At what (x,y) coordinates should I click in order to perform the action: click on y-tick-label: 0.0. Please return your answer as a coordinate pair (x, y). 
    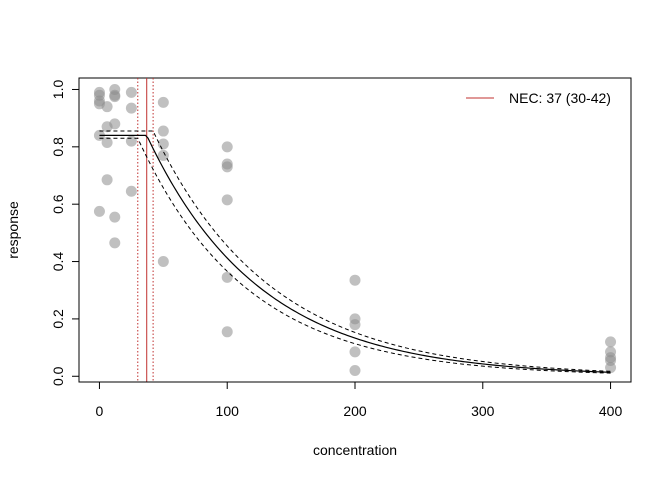
    Looking at the image, I should click on (58, 376).